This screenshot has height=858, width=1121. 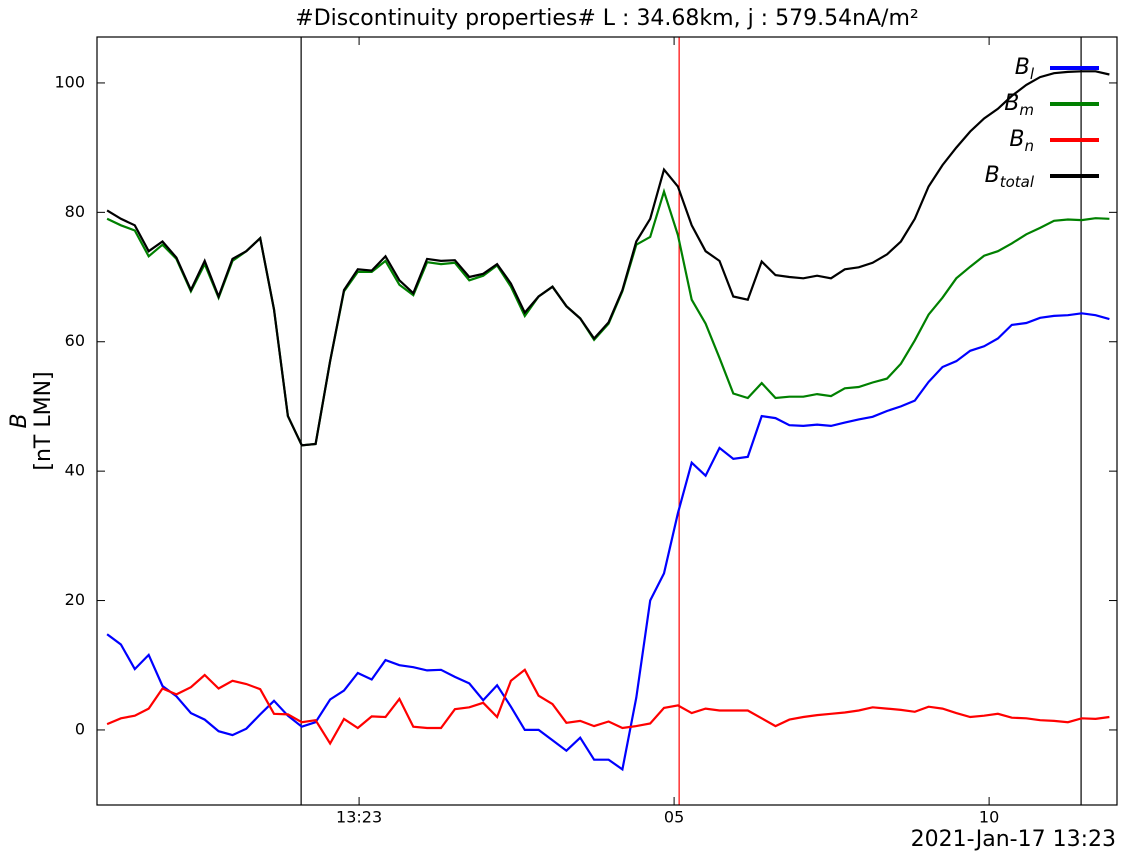 I want to click on legend-label: Bm, so click(x=1019, y=105).